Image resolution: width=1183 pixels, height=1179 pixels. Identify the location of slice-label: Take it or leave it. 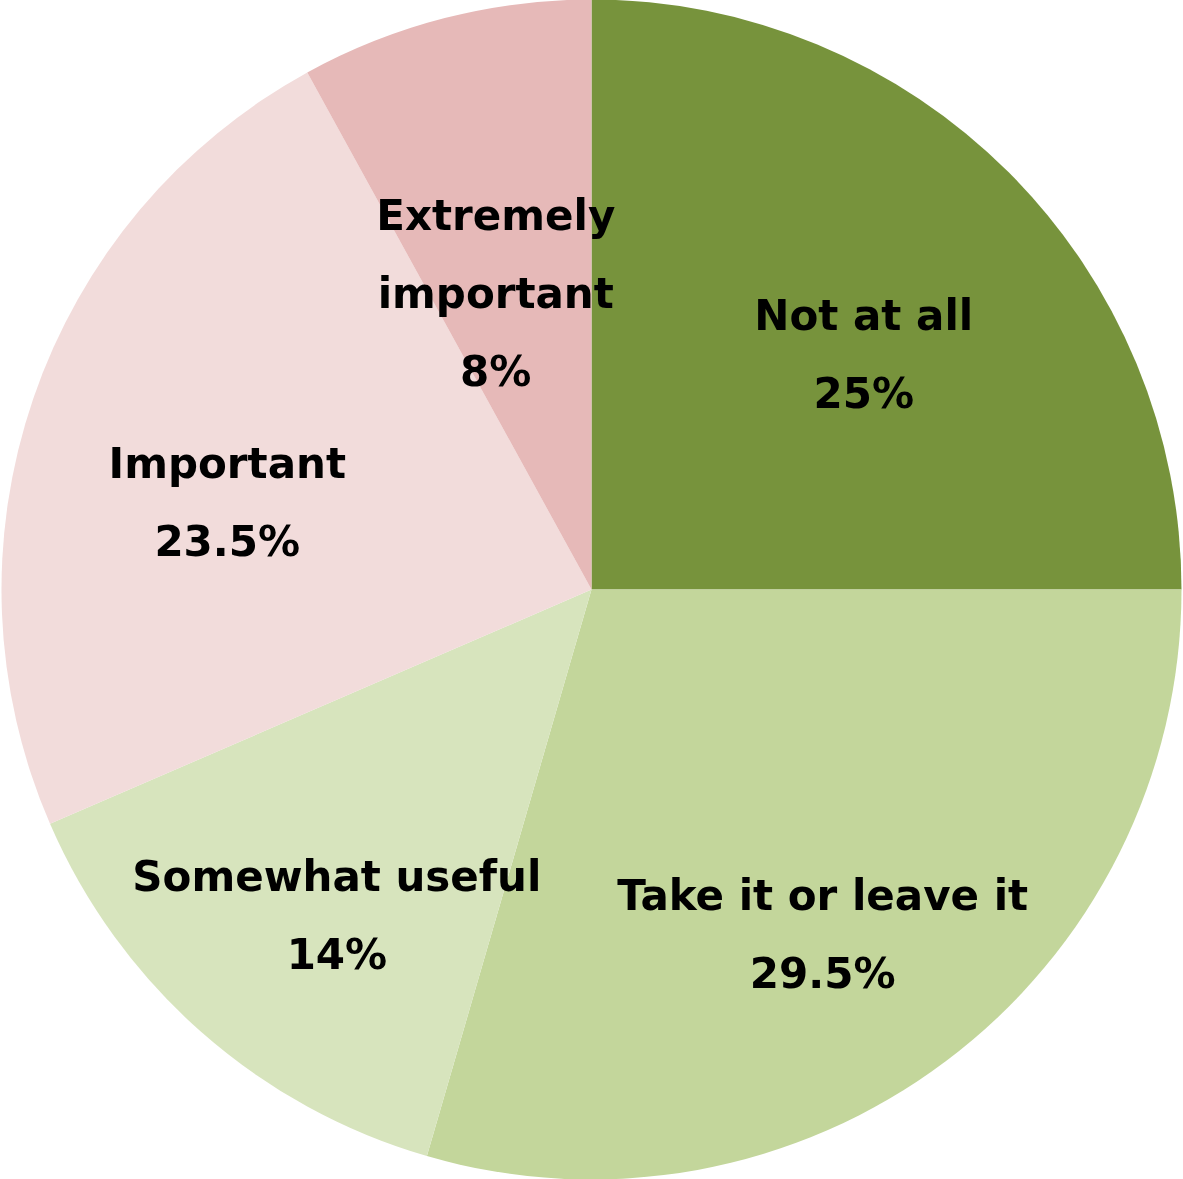
(823, 896).